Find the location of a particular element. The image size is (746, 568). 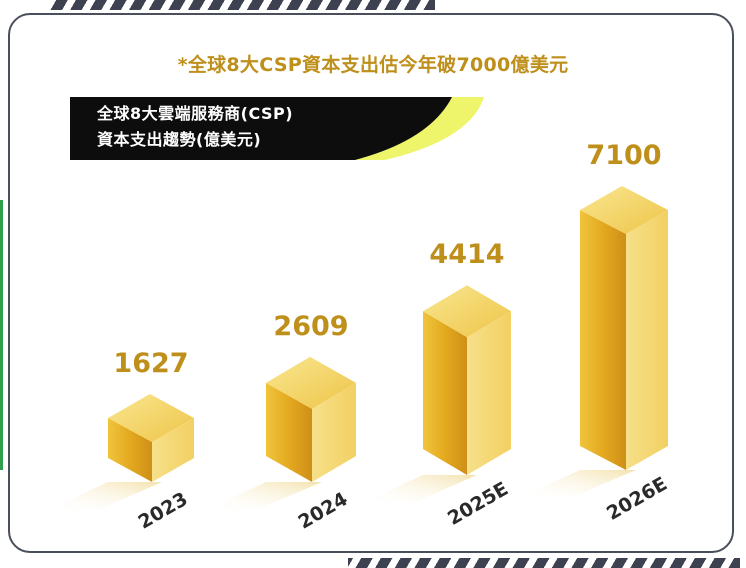

bar-side-2025E is located at coordinates (489, 393).